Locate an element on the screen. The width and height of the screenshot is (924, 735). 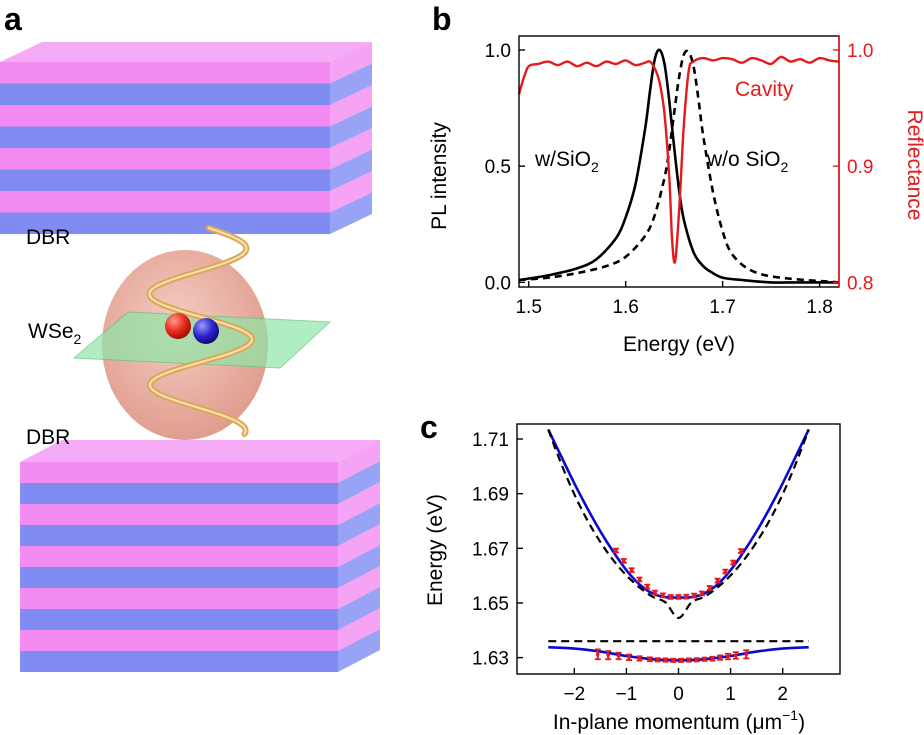
chart-c-ytick-label: 1.65 is located at coordinates (490, 604).